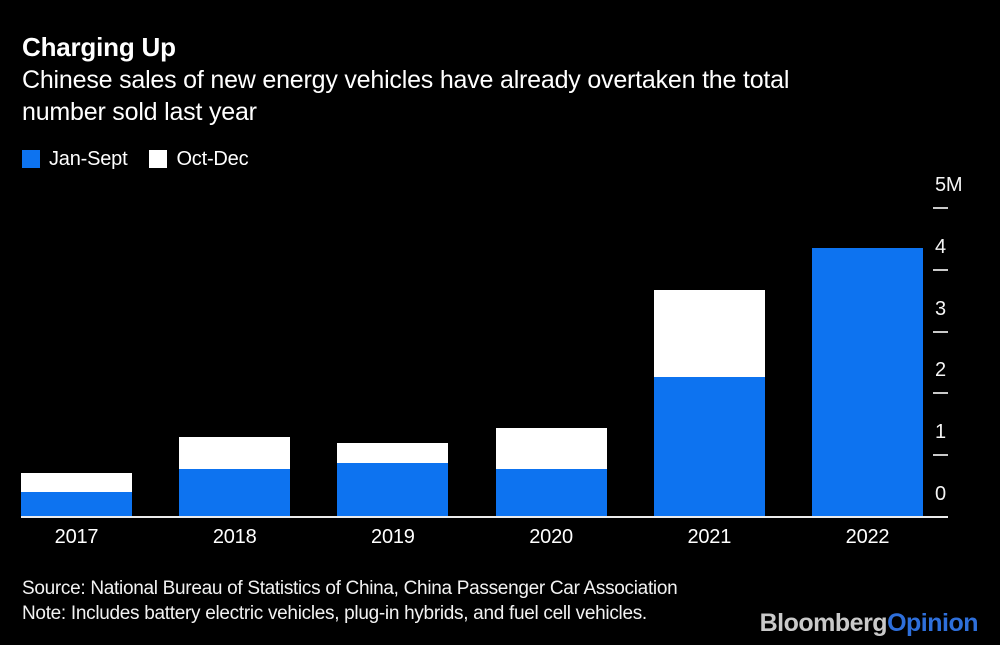 The height and width of the screenshot is (645, 1000). What do you see at coordinates (867, 382) in the screenshot?
I see `bar-2022-jan-sept` at bounding box center [867, 382].